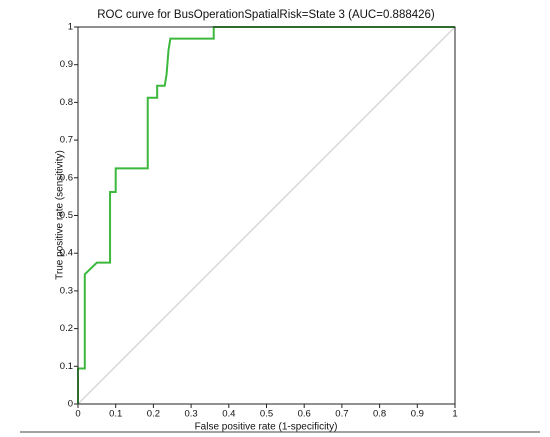 This screenshot has height=437, width=550. I want to click on x-tick-label: 0.6, so click(304, 414).